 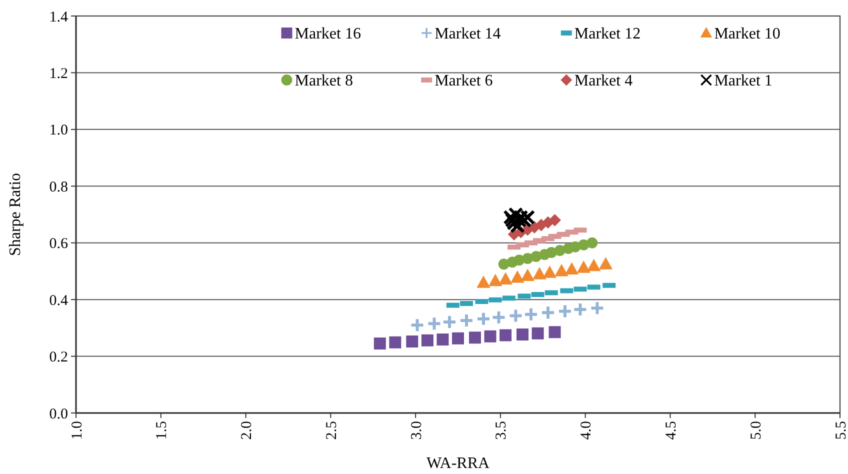 I want to click on legend-label: Market 1, so click(x=743, y=81).